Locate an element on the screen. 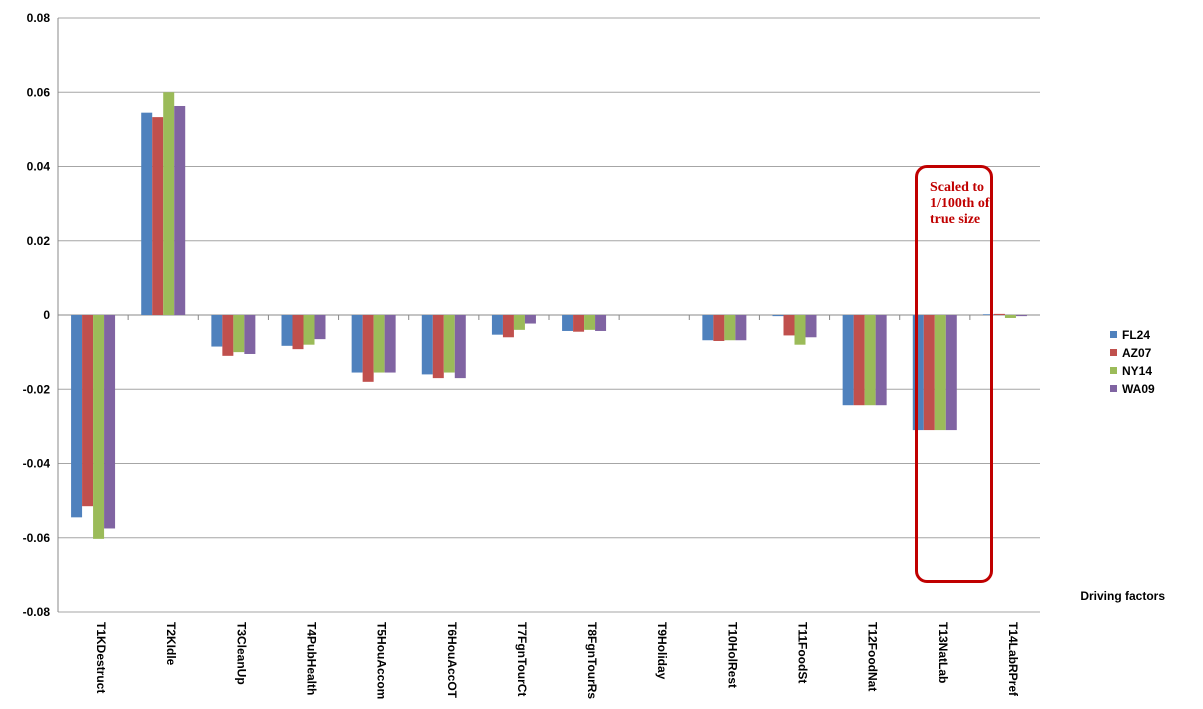 Image resolution: width=1203 pixels, height=709 pixels. y-tick-label: -0.06 is located at coordinates (37, 538).